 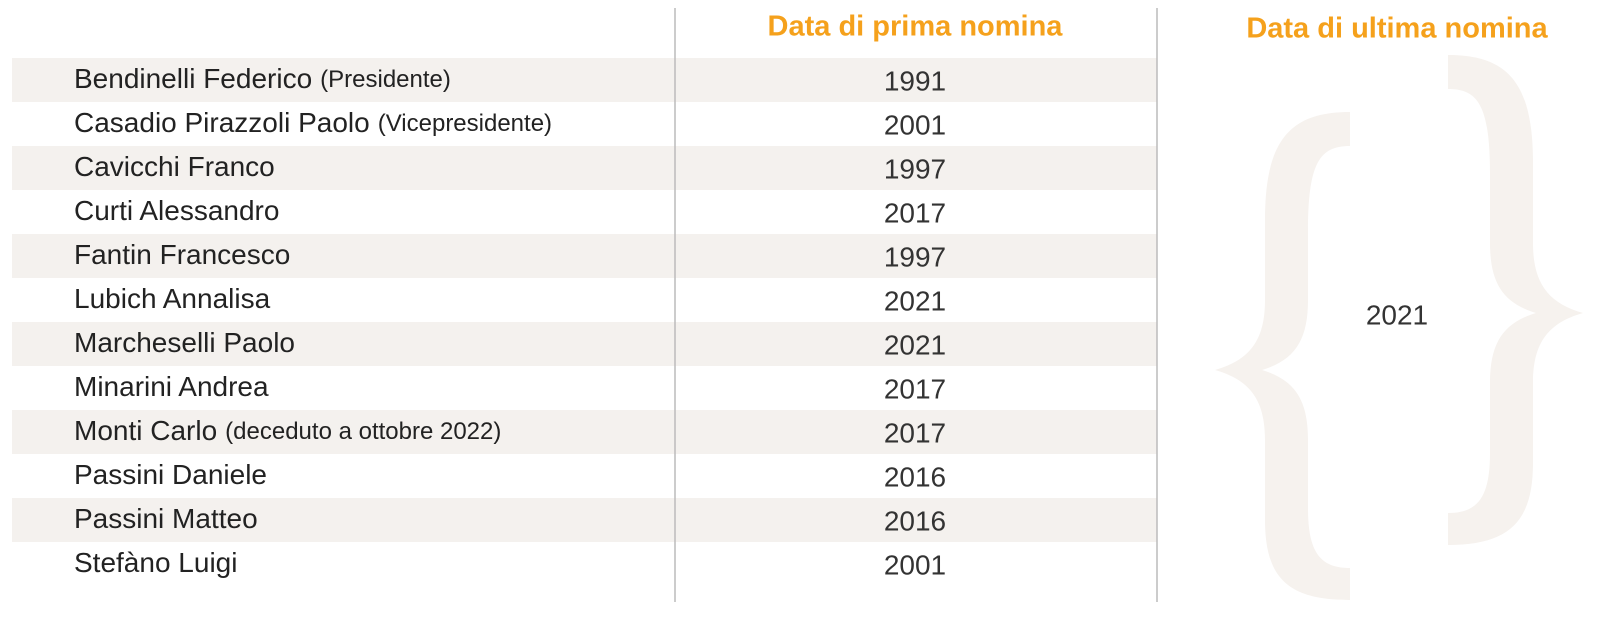 I want to click on header-first: Data di prima nomina, so click(x=916, y=27).